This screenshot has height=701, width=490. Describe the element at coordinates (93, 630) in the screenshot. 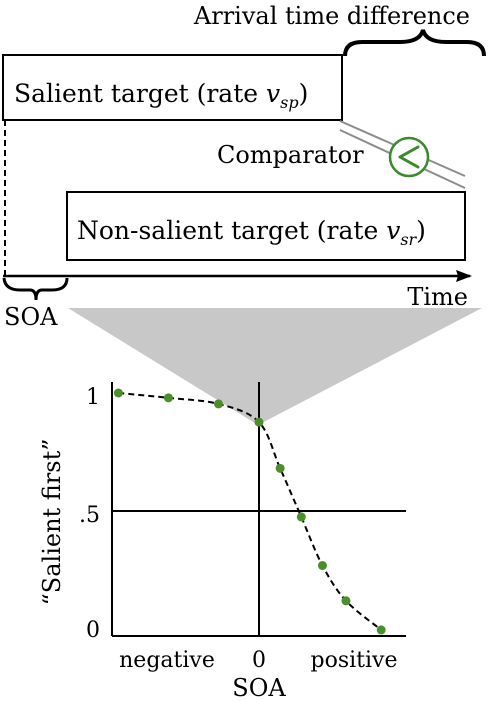

I see `y-tick-label-0: 0` at that location.